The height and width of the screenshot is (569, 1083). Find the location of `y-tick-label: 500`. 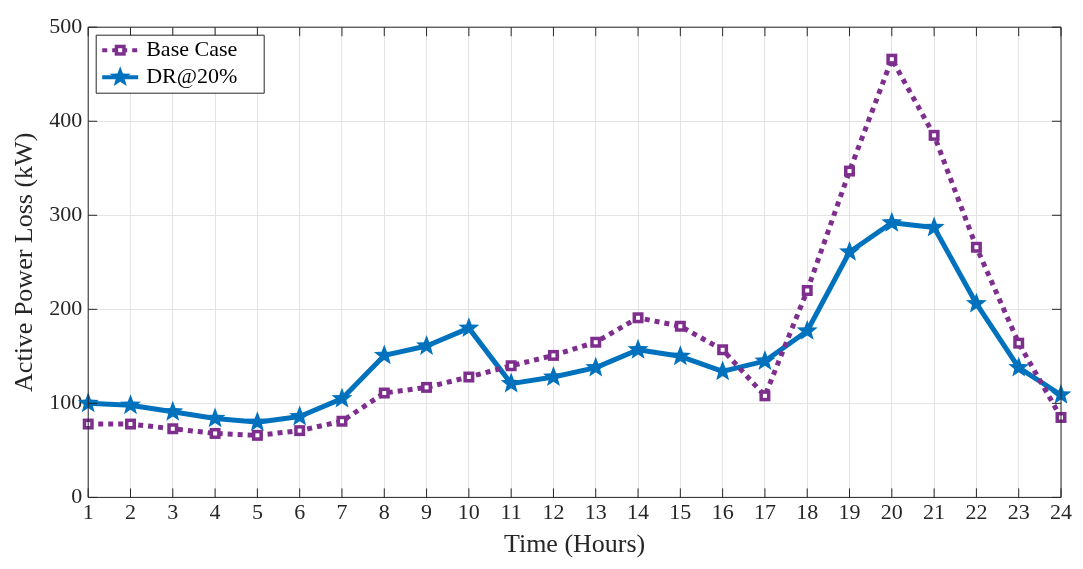

y-tick-label: 500 is located at coordinates (66, 25).